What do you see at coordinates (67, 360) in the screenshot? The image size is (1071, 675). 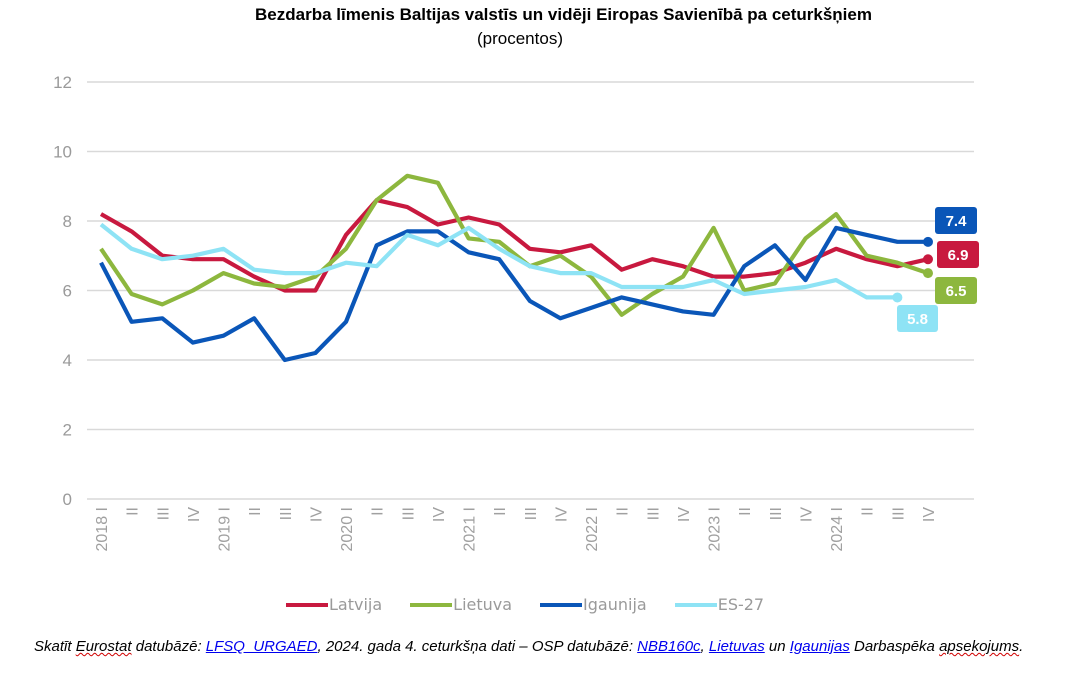 I see `y-tick-label: 4` at bounding box center [67, 360].